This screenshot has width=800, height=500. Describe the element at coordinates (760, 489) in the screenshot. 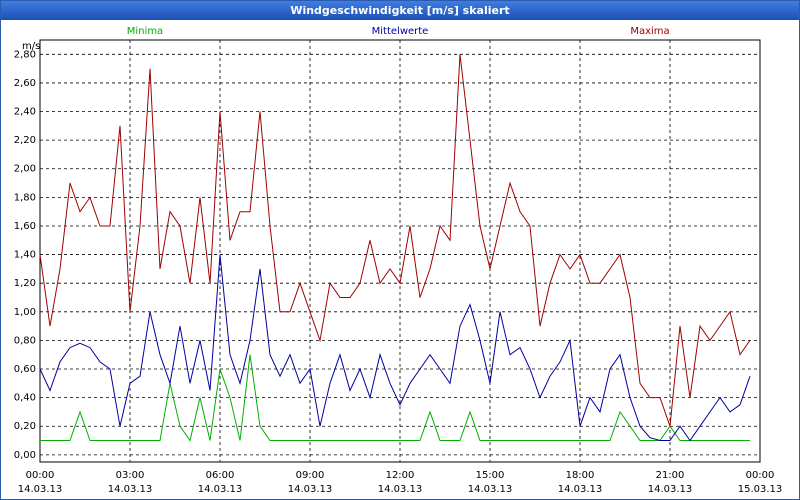

I see `x-tick-date: 15.03.13` at that location.